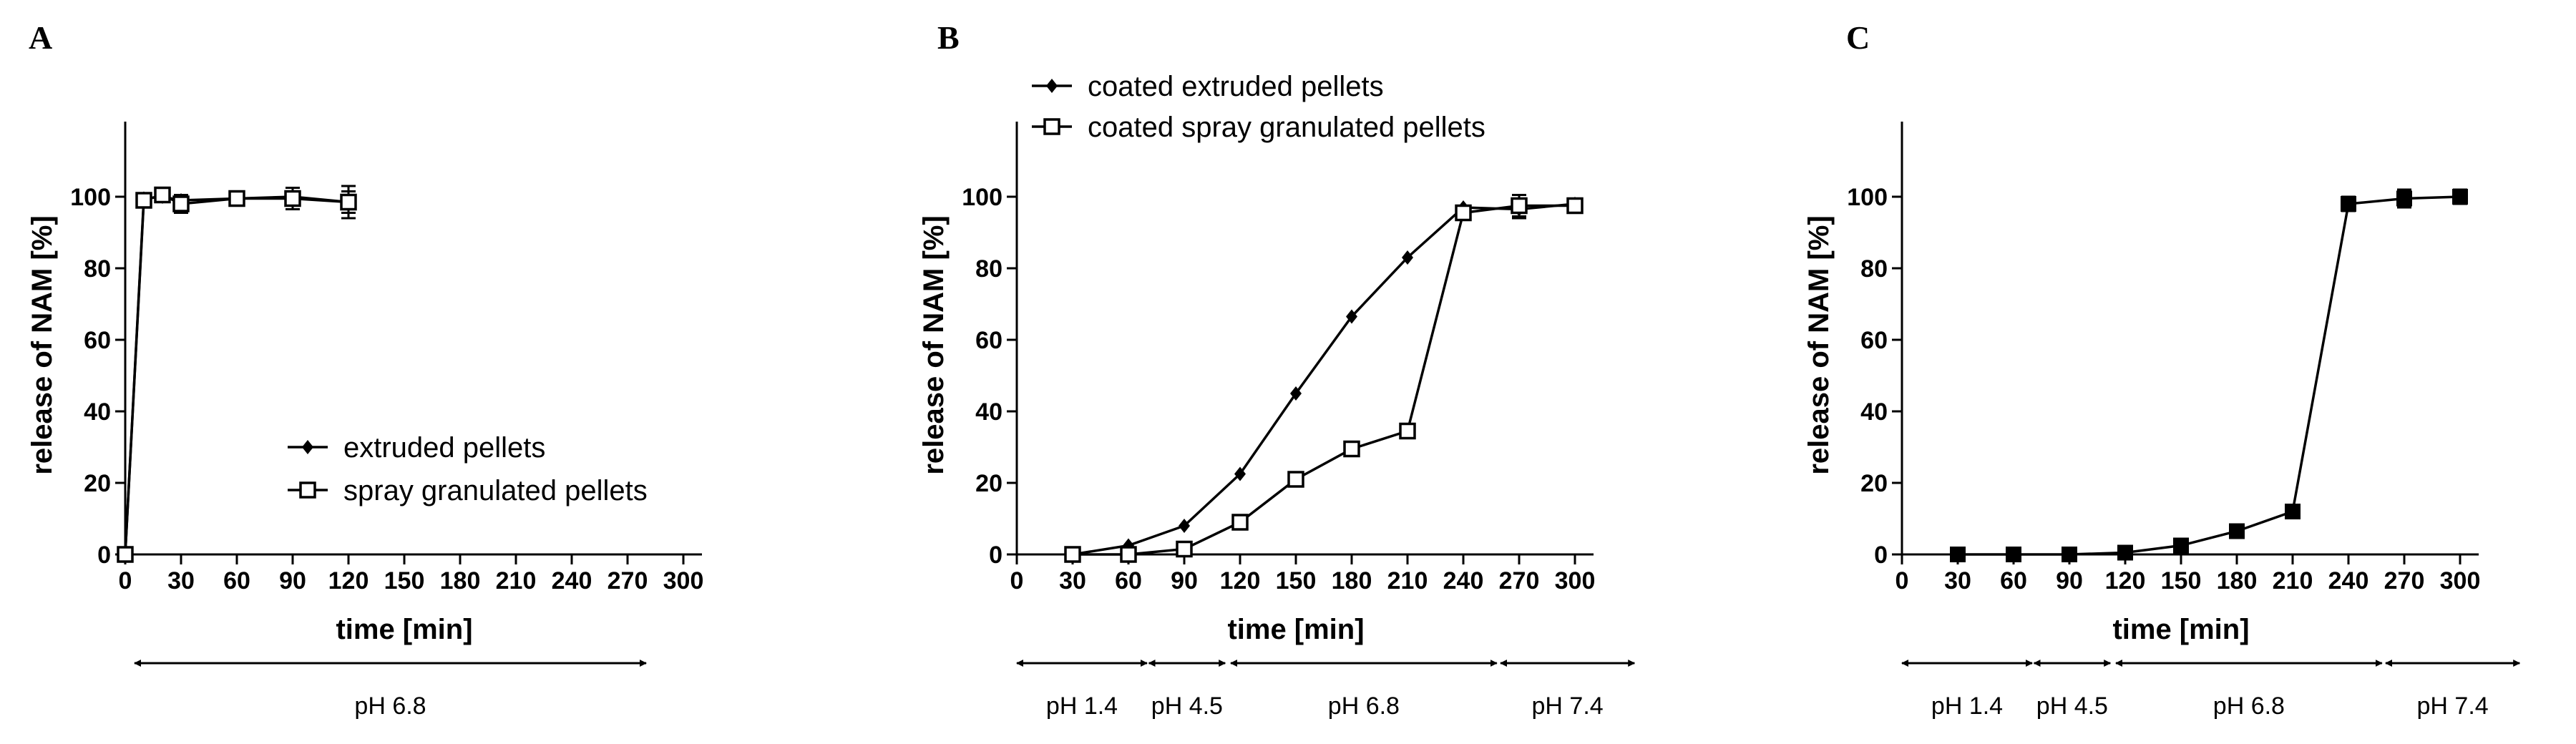 This screenshot has height=744, width=2576. I want to click on panel-letter: C, so click(1858, 37).